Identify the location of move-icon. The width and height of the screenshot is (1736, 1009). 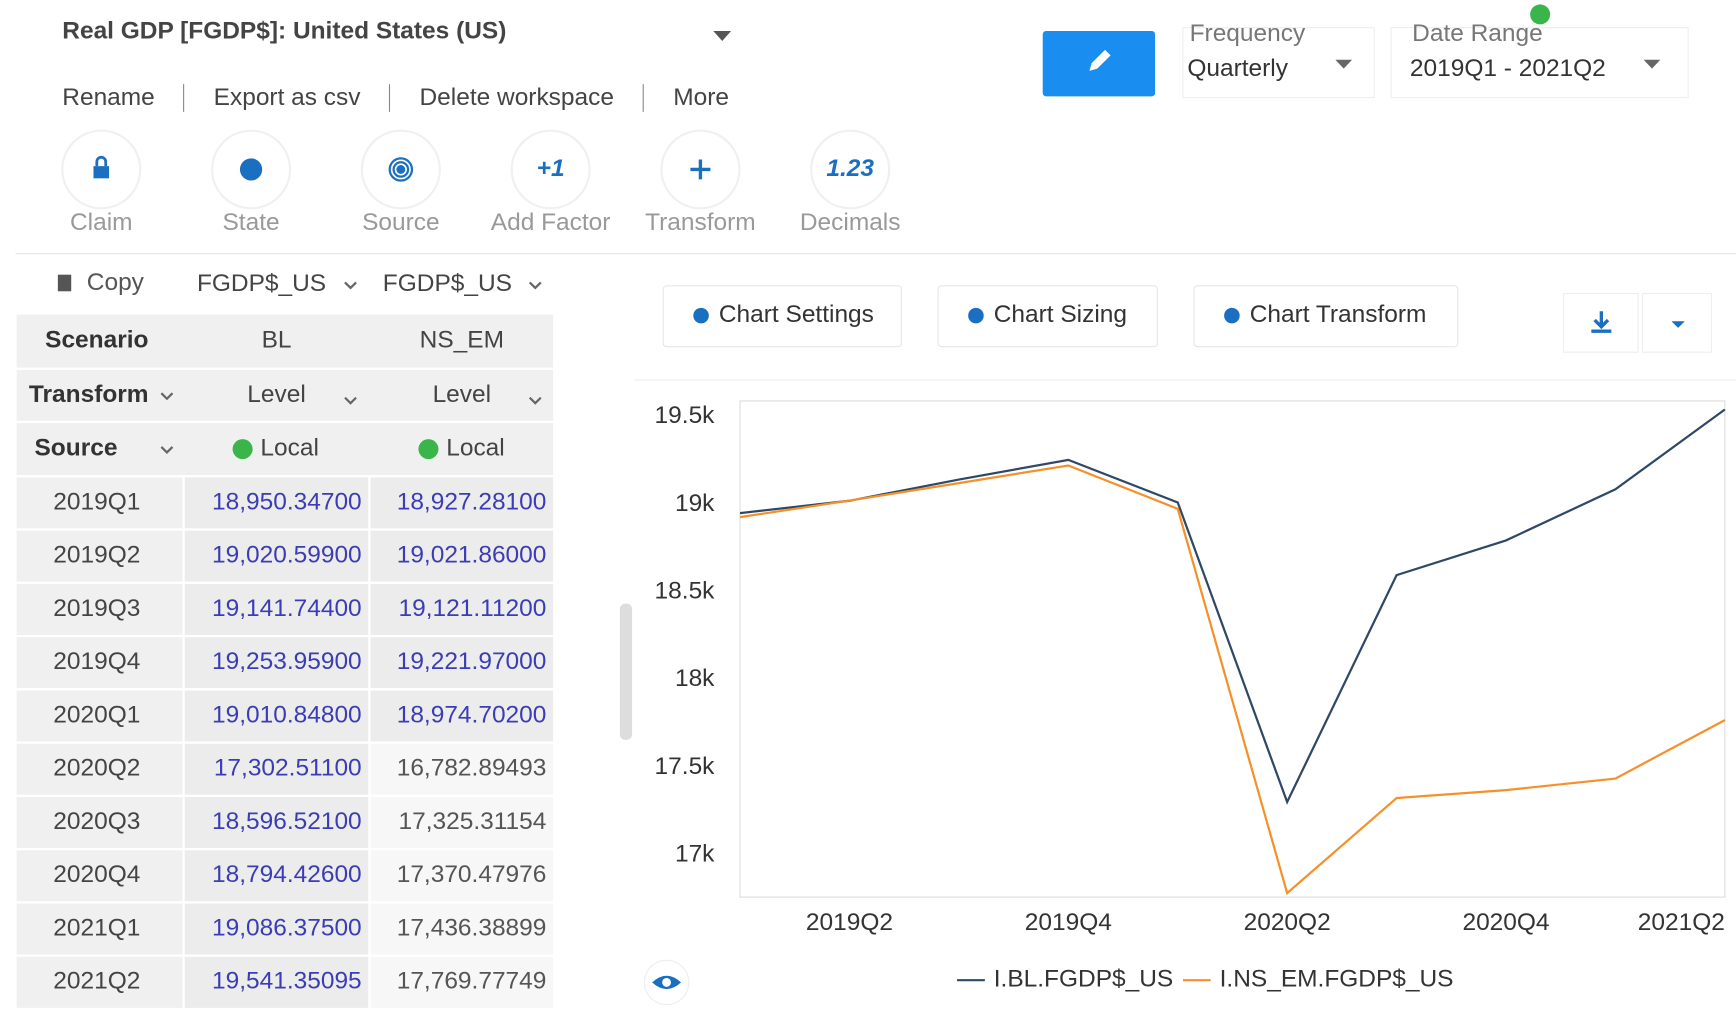
(700, 169).